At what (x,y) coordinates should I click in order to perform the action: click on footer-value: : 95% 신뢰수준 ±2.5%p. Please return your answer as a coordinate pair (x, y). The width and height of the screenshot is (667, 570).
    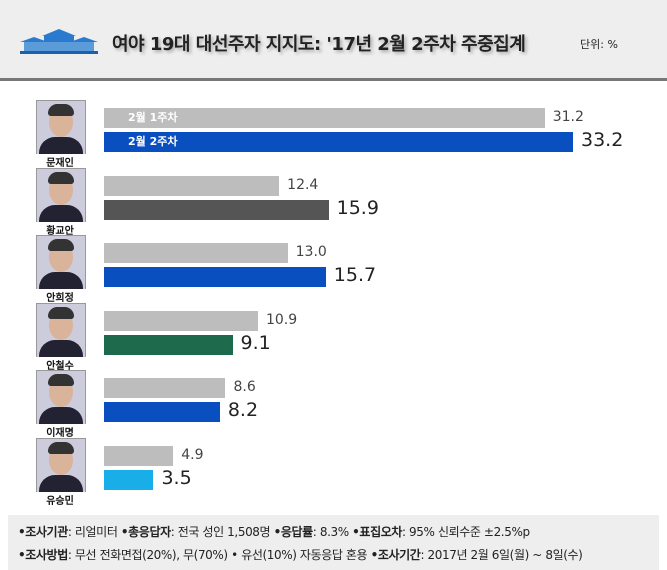
    Looking at the image, I should click on (466, 532).